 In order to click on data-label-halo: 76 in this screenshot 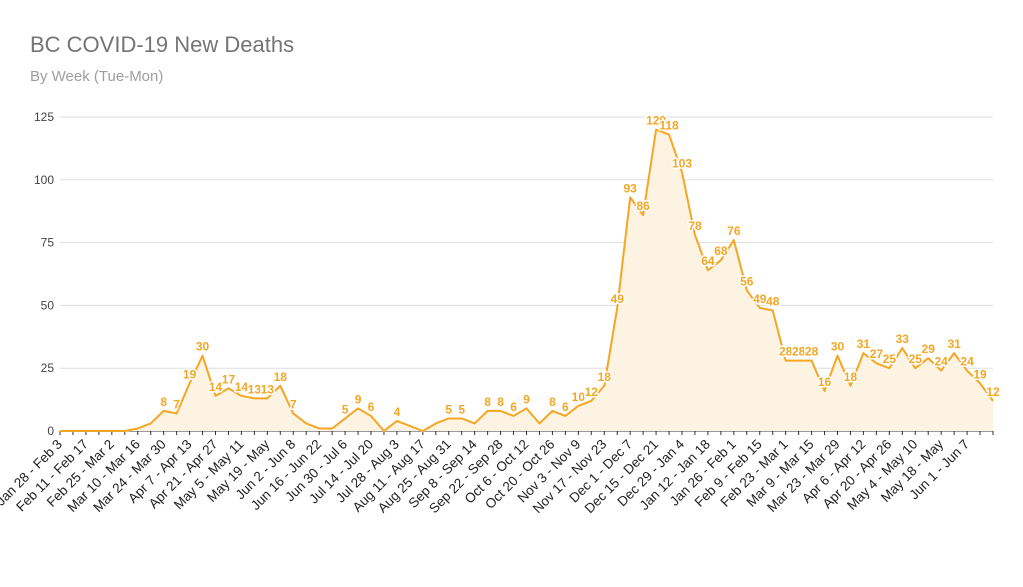, I will do `click(734, 231)`.